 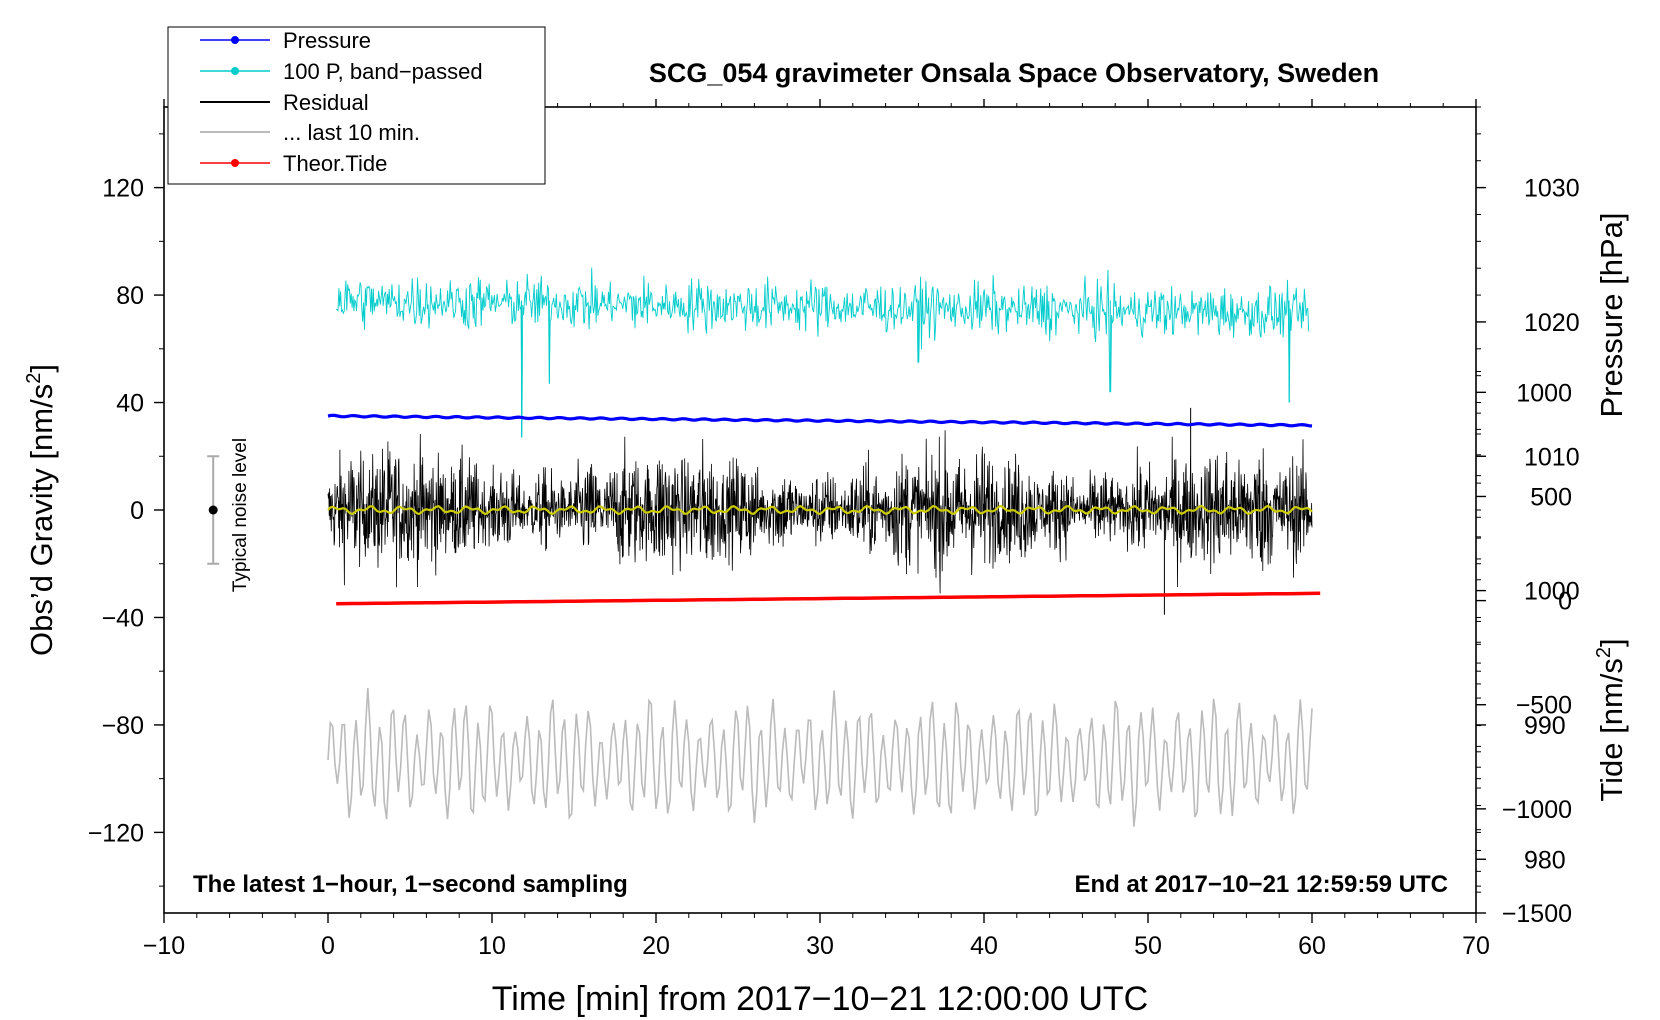 What do you see at coordinates (335, 163) in the screenshot?
I see `legend-label-tide: Theor.Tide` at bounding box center [335, 163].